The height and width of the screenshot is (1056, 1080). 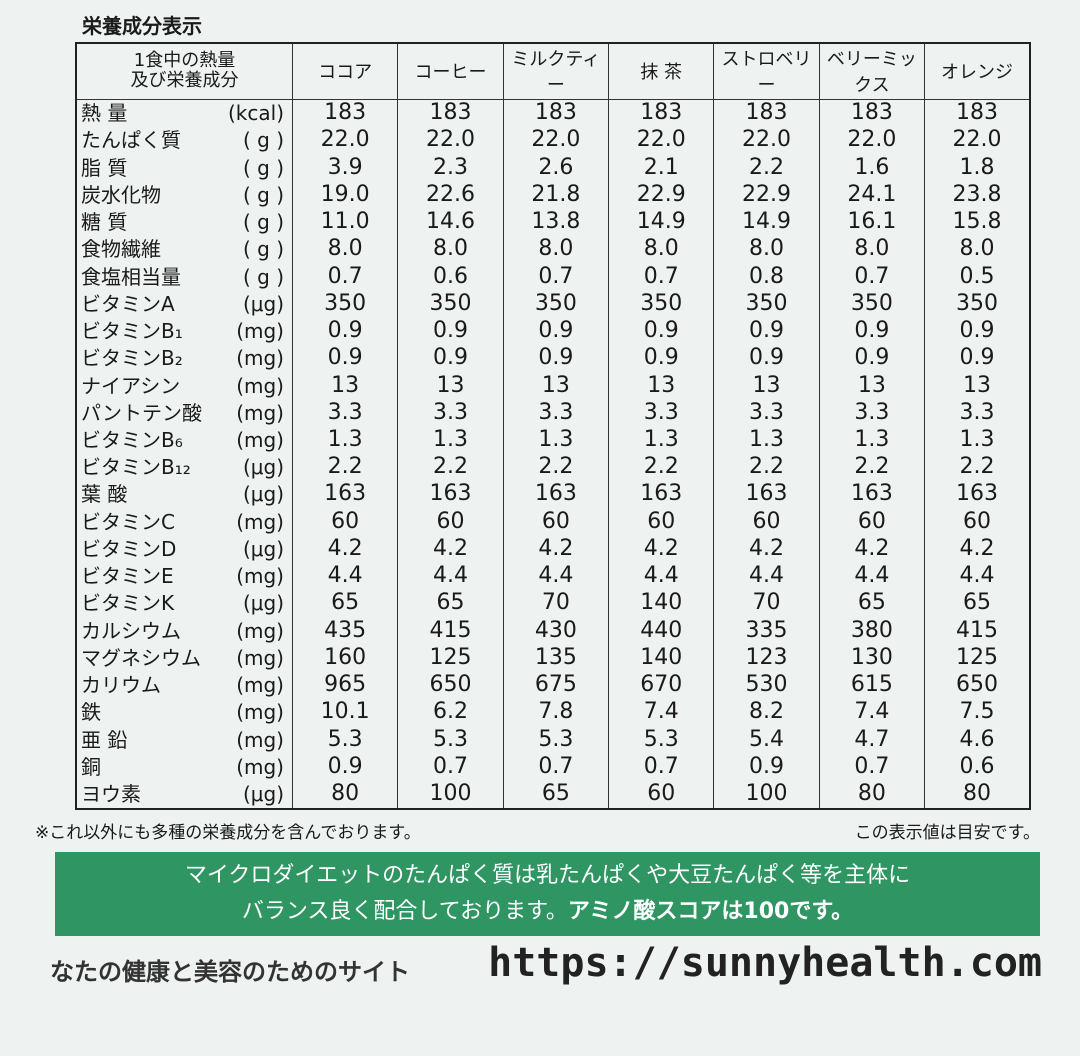 What do you see at coordinates (104, 113) in the screenshot?
I see `nutrient-name: 熱 量` at bounding box center [104, 113].